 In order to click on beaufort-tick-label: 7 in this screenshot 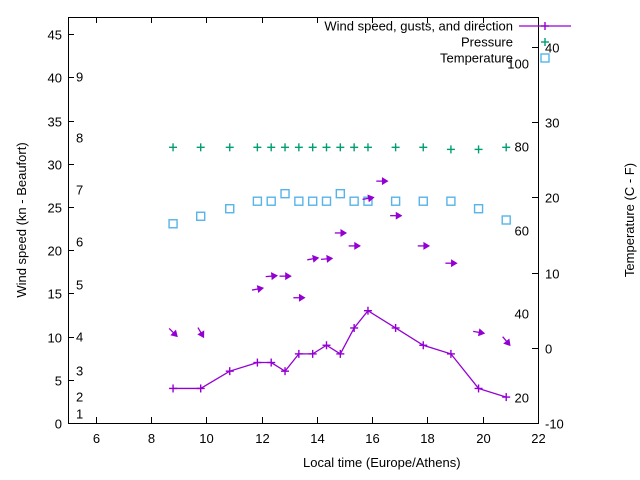, I will do `click(80, 190)`.